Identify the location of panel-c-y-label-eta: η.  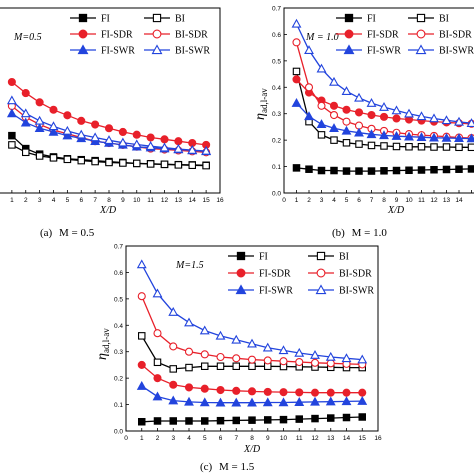
(102, 356).